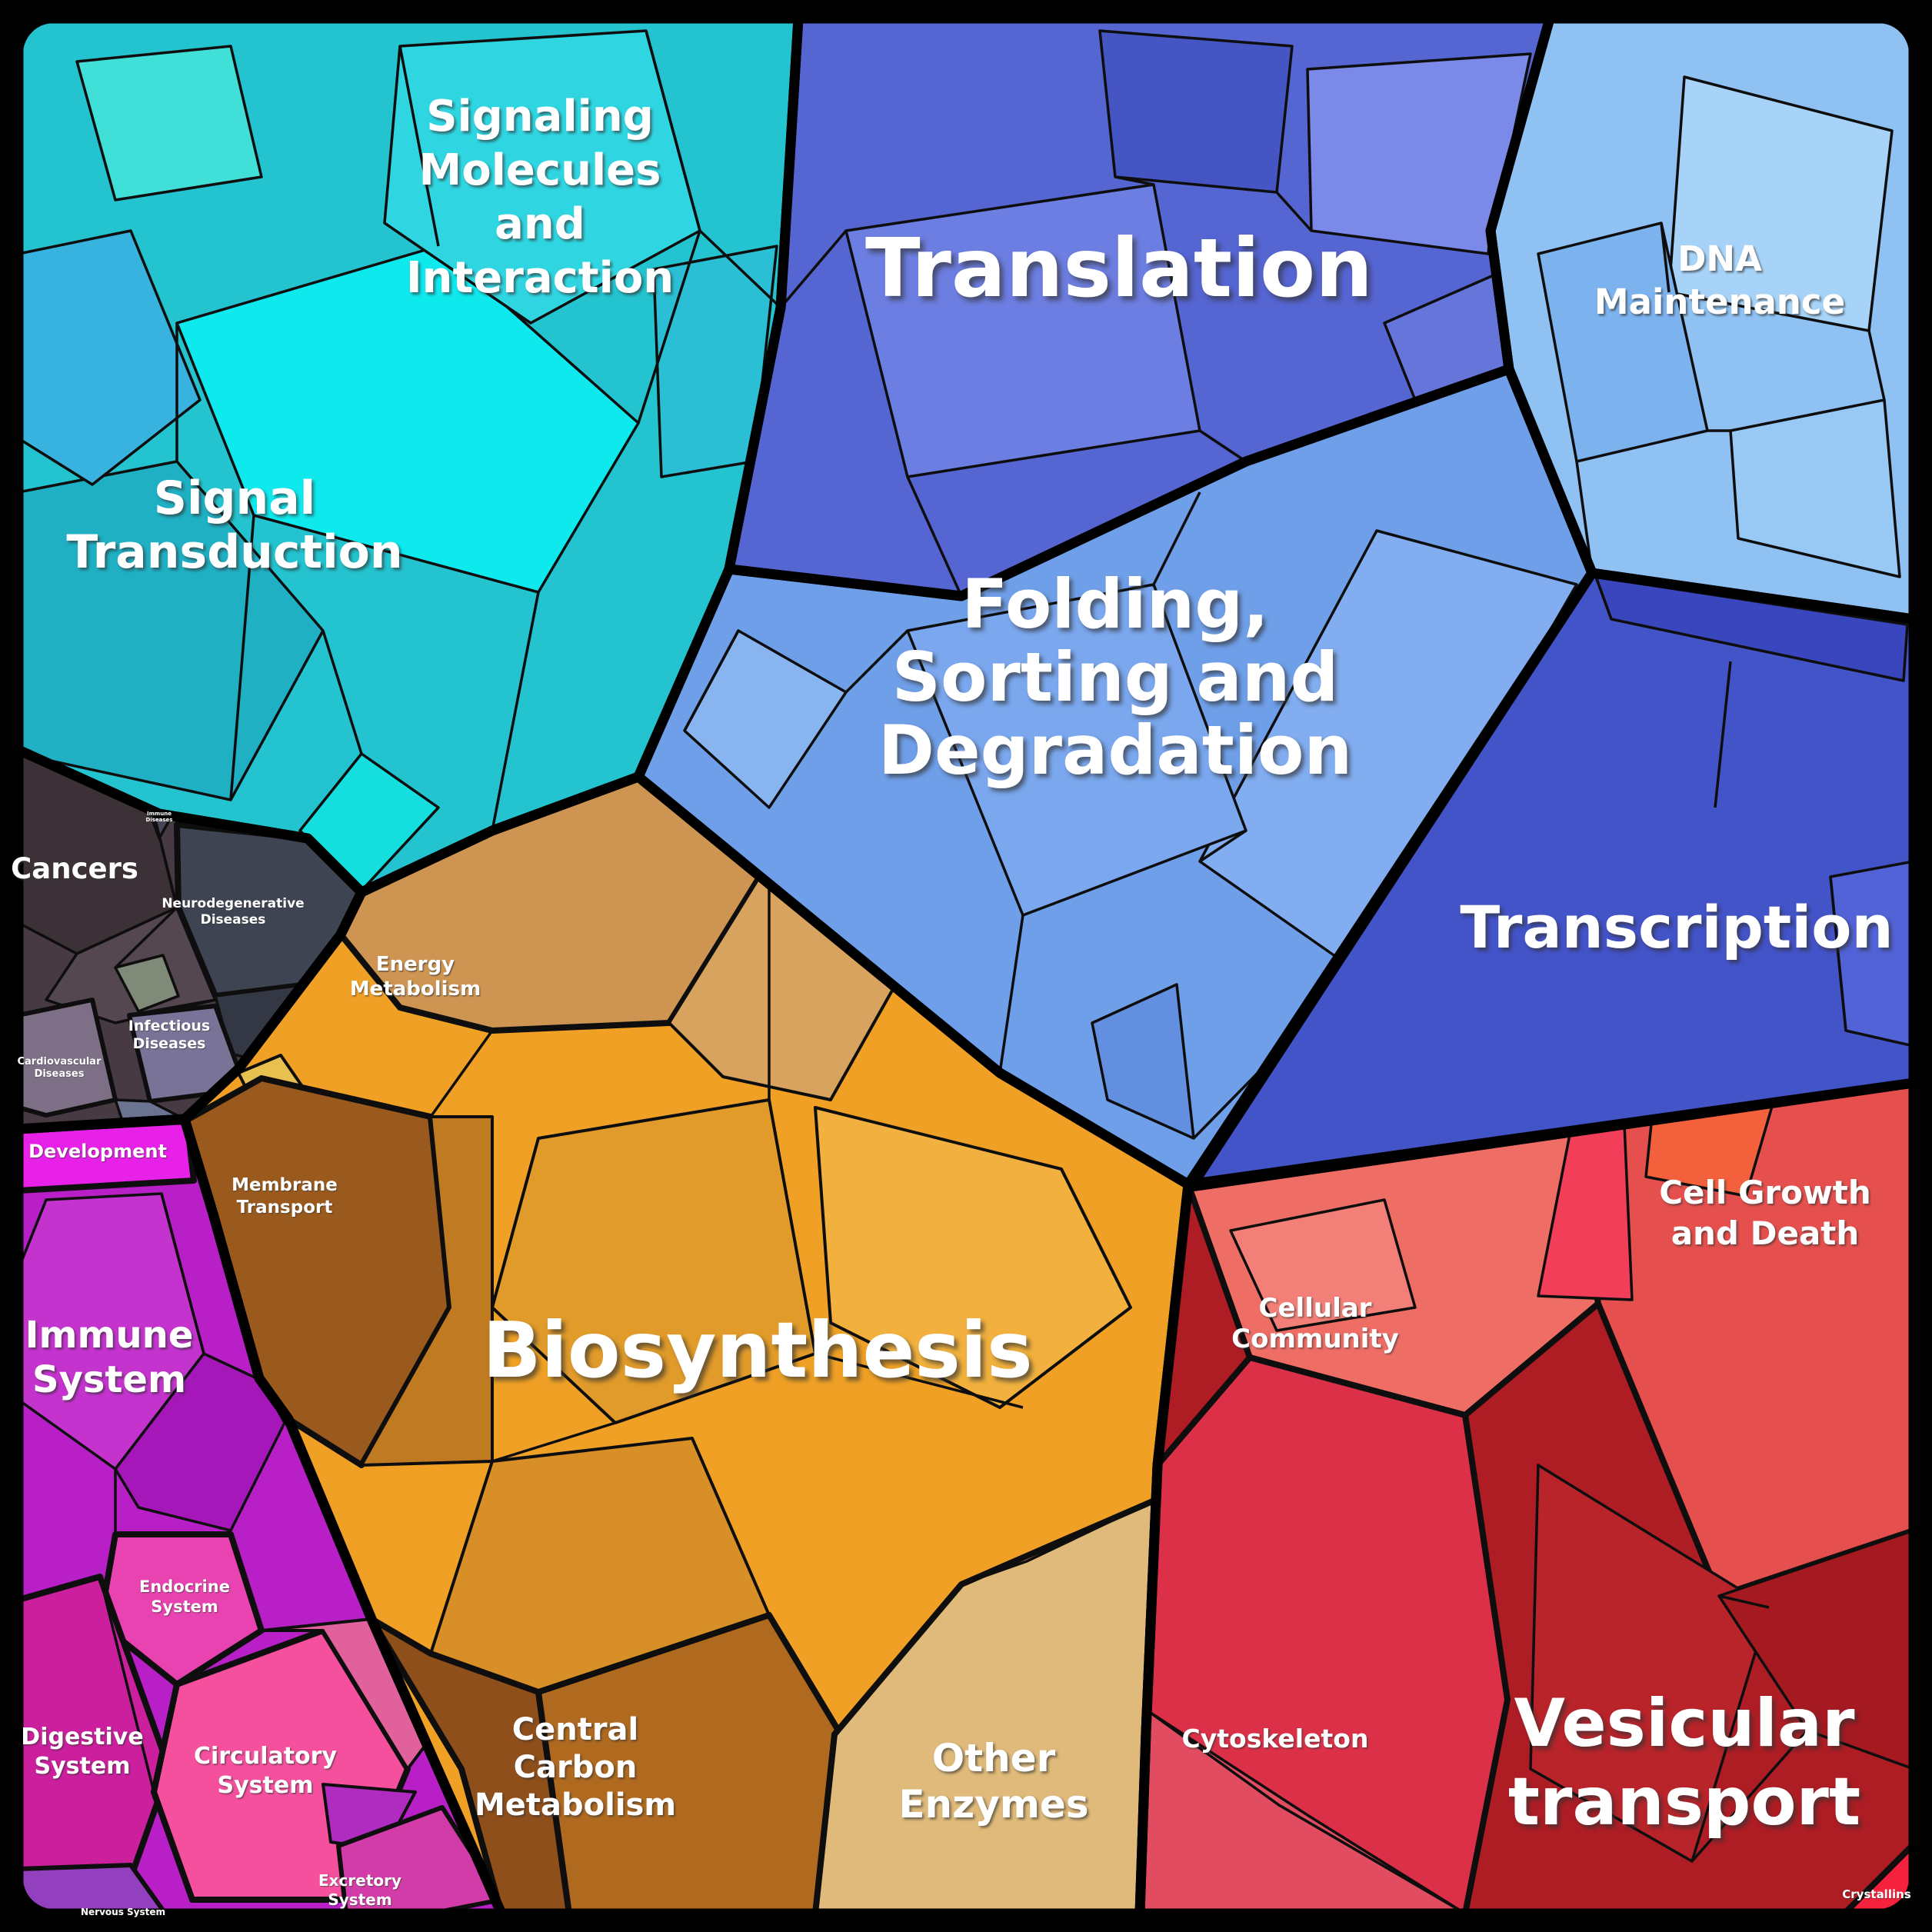 Image resolution: width=1932 pixels, height=1932 pixels. What do you see at coordinates (169, 1035) in the screenshot?
I see `label-infectious-diseases: Infectious Diseases` at bounding box center [169, 1035].